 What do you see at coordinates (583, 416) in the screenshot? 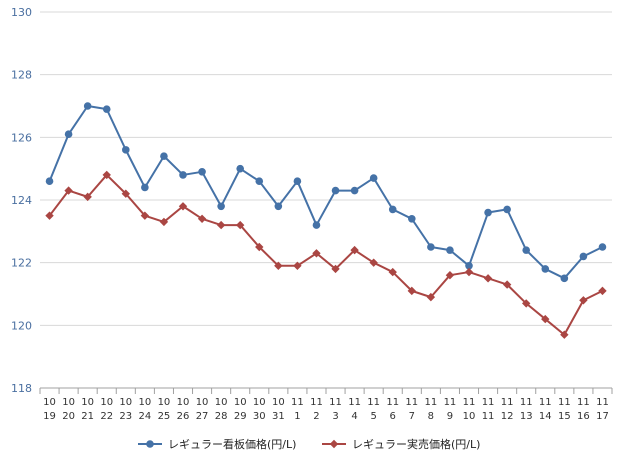
I see `x-tick-label-day: 16` at bounding box center [583, 416].